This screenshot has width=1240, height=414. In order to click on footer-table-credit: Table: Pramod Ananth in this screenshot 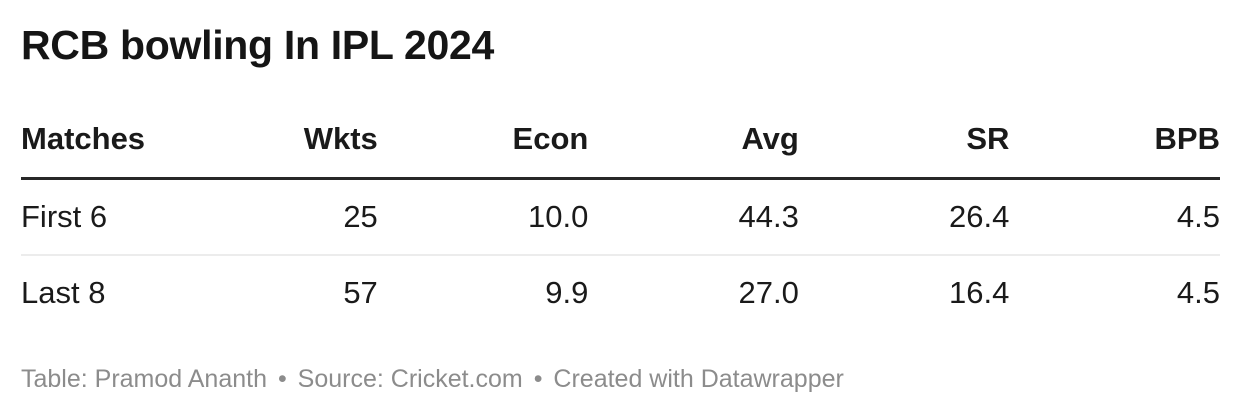, I will do `click(144, 379)`.